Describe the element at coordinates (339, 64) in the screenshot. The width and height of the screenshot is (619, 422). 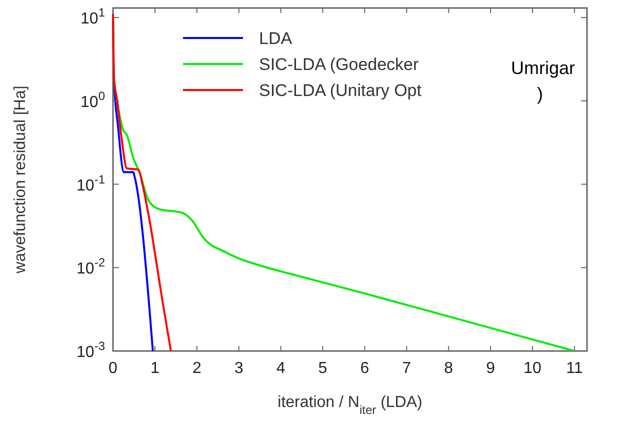
I see `legend-label: SIC-LDA (Goedecker` at that location.